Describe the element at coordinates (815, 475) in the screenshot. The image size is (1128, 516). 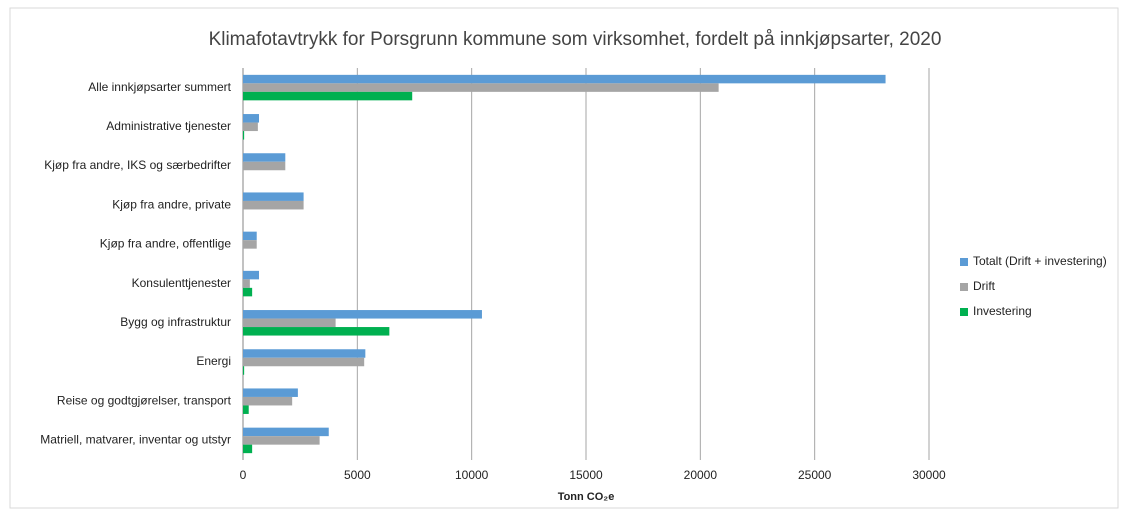
I see `x-tick-label: 25000` at that location.